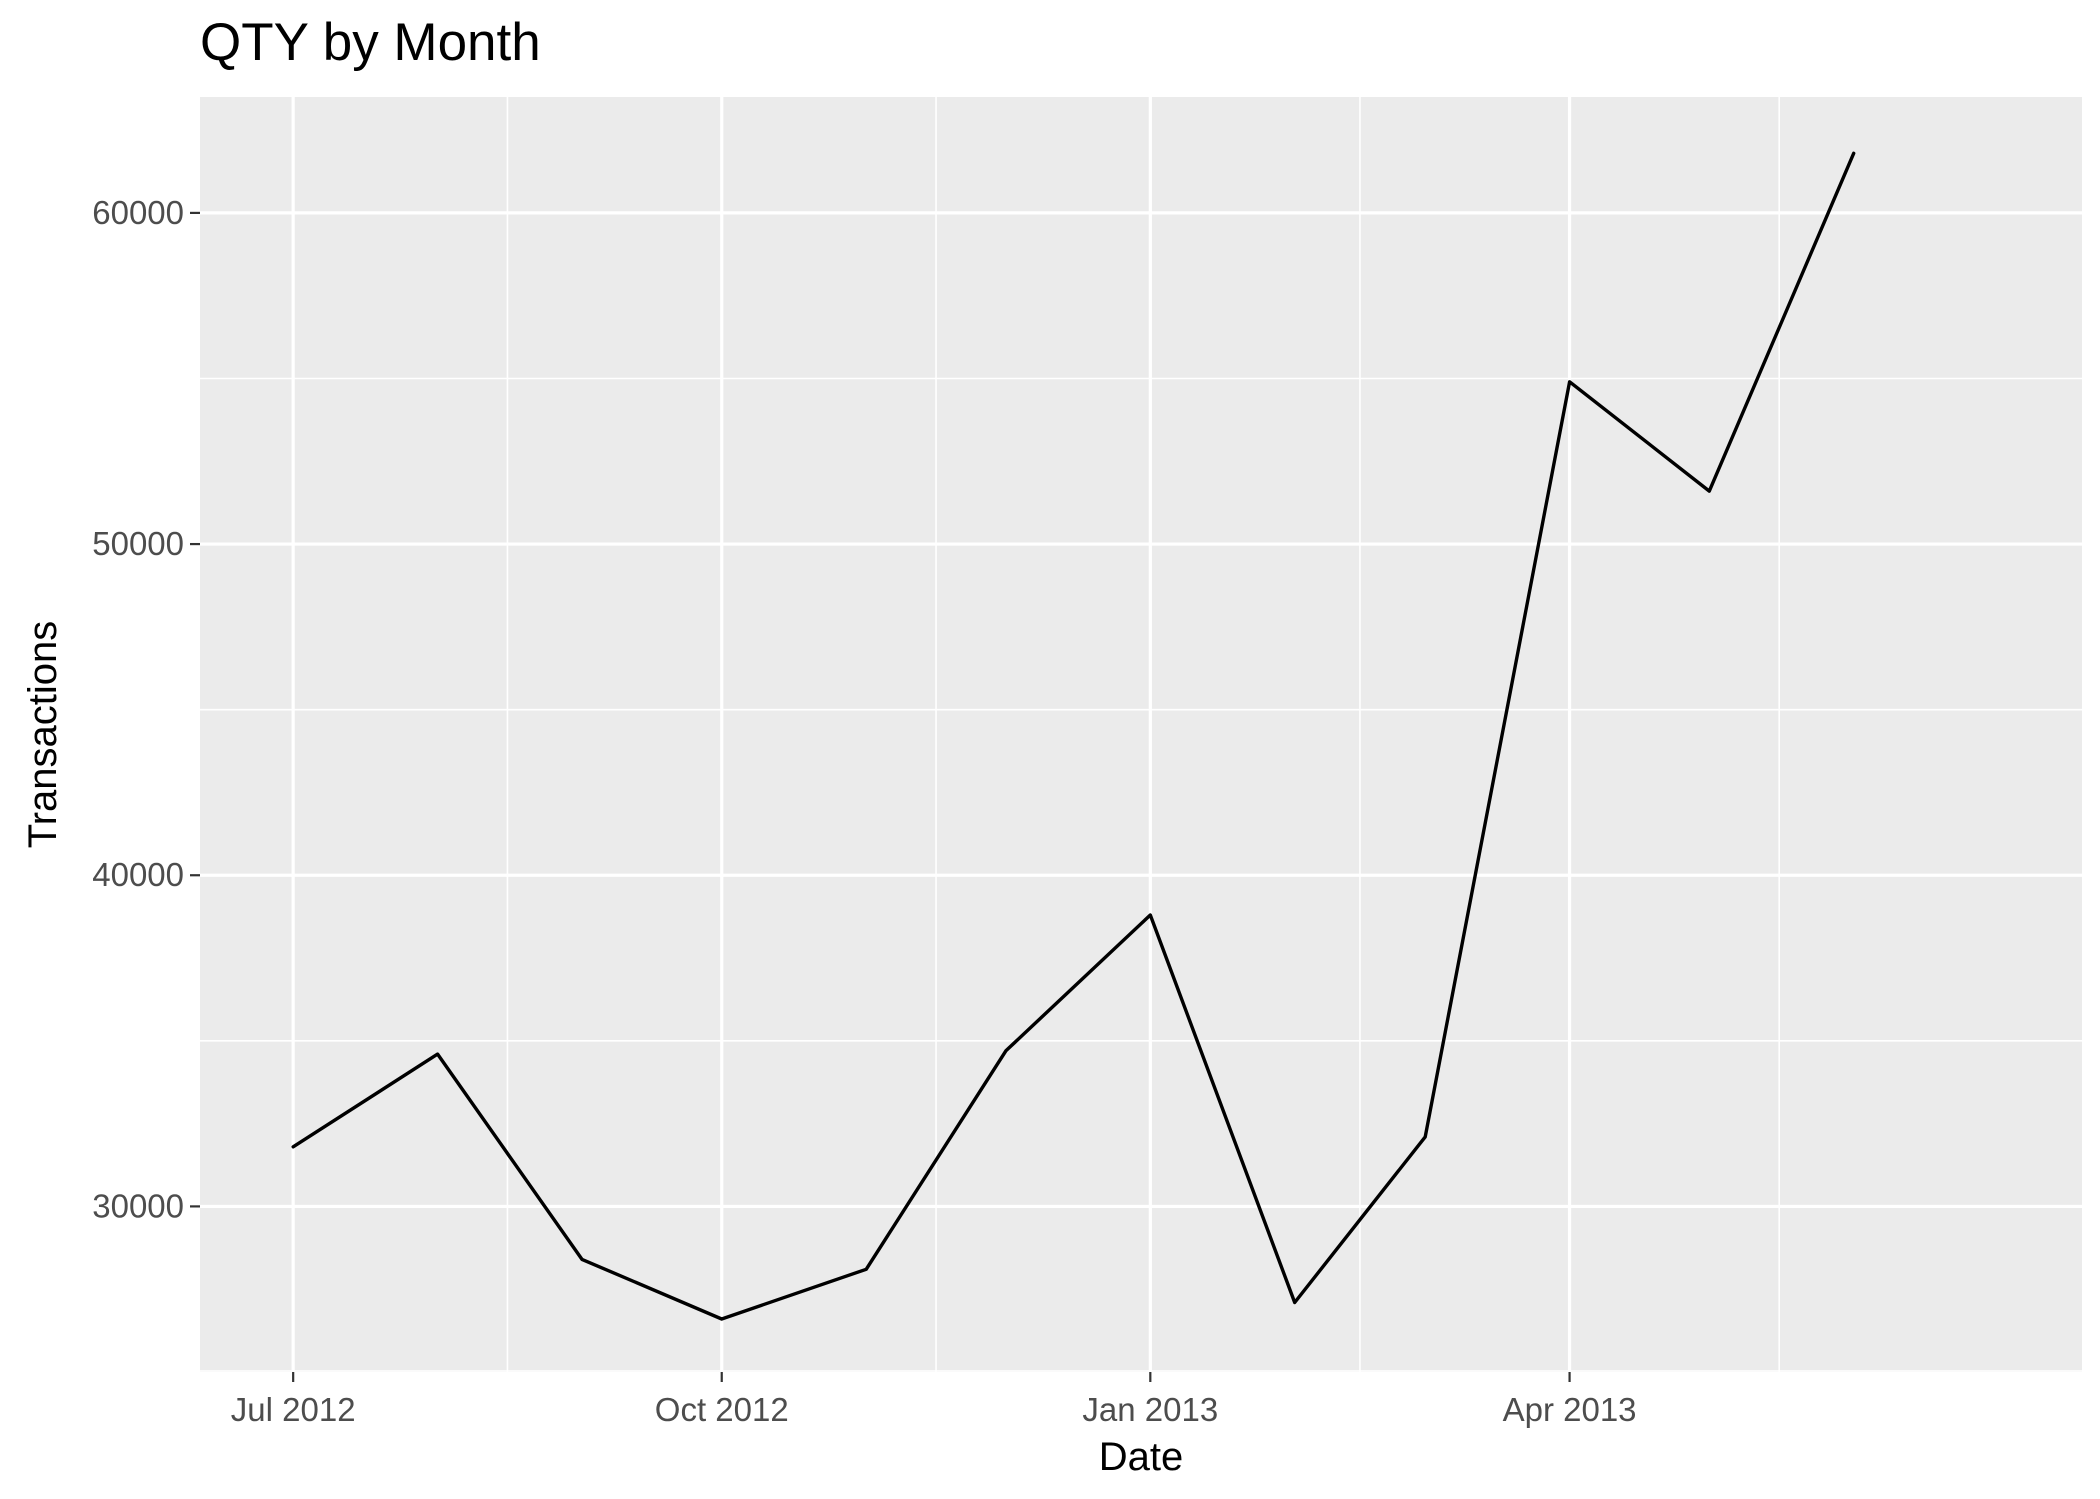 The height and width of the screenshot is (1499, 2100). Describe the element at coordinates (1150, 1409) in the screenshot. I see `x-tick-label: Jan 2013` at that location.